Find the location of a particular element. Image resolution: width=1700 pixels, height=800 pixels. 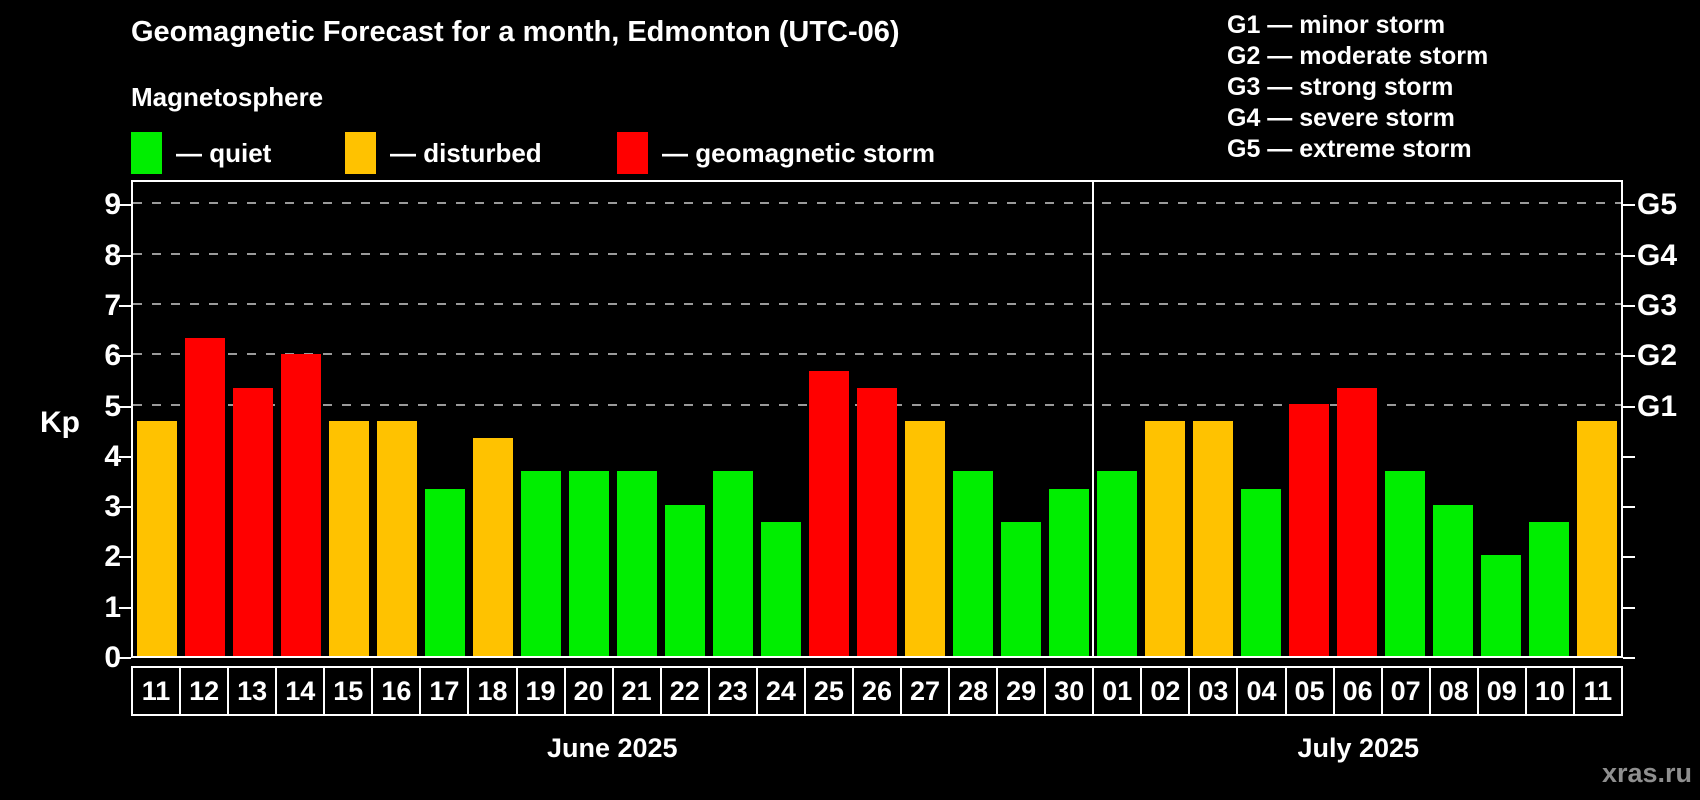

day-label-21: 21 is located at coordinates (635, 691).